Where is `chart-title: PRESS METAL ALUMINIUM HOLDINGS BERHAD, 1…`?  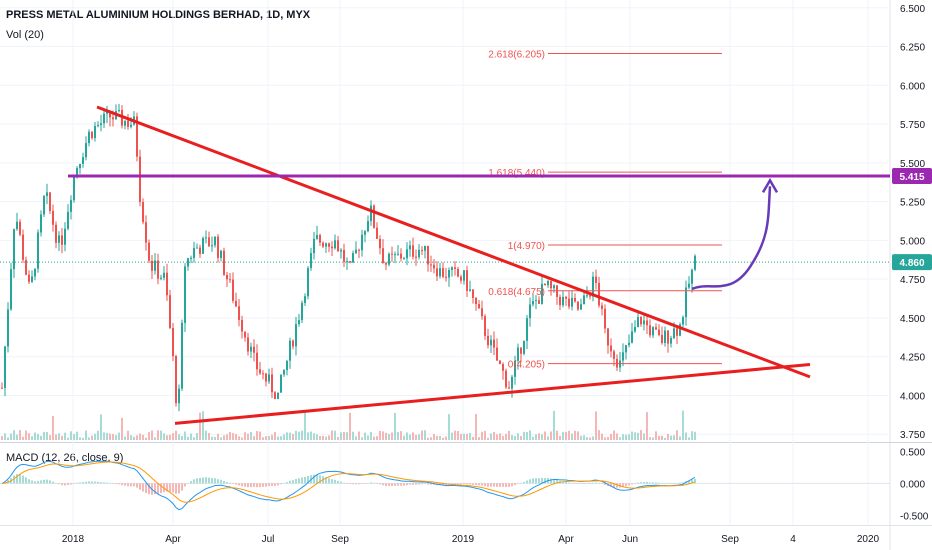
chart-title: PRESS METAL ALUMINIUM HOLDINGS BERHAD, 1… is located at coordinates (158, 15).